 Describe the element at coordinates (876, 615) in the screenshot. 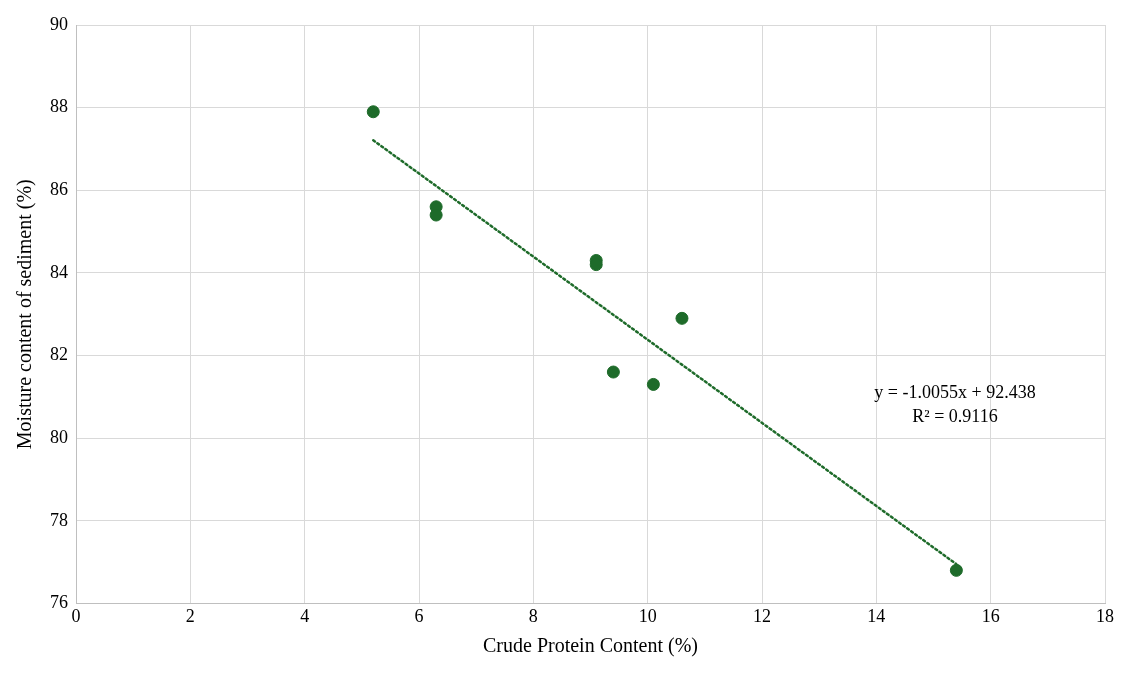

I see `x-tick-label: 14` at that location.